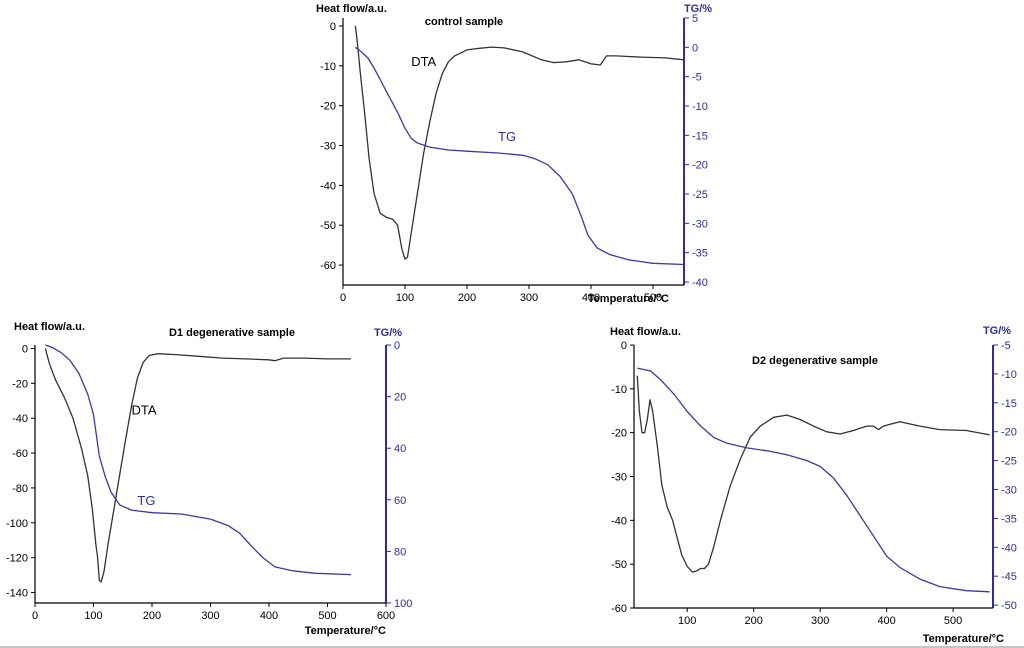 This screenshot has width=1024, height=648. I want to click on p2-ytick-label: -20, so click(619, 434).